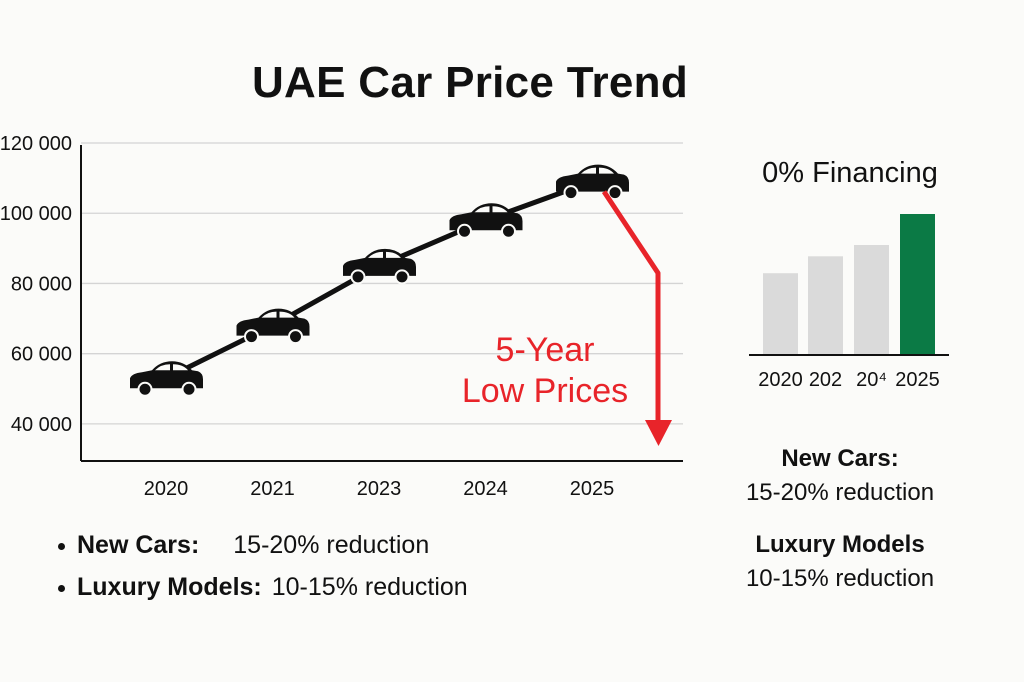 The width and height of the screenshot is (1024, 682). I want to click on y-tick-label: 60 000, so click(41, 355).